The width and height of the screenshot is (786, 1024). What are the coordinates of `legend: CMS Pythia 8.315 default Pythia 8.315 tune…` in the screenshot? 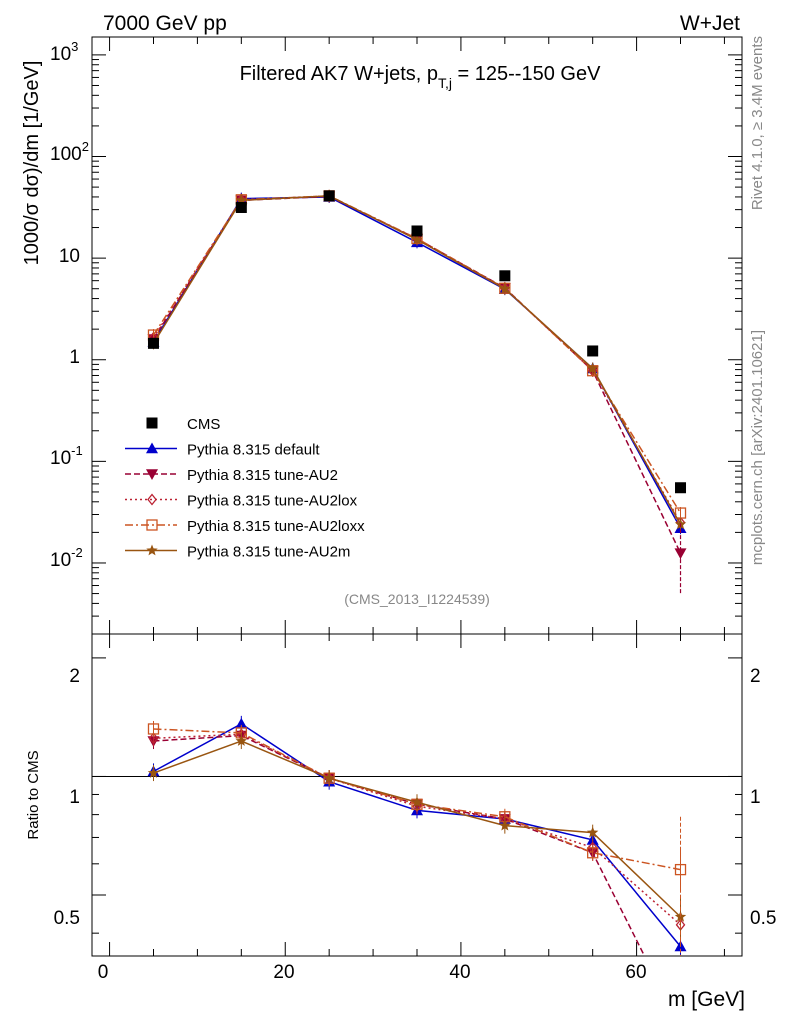 It's located at (245, 488).